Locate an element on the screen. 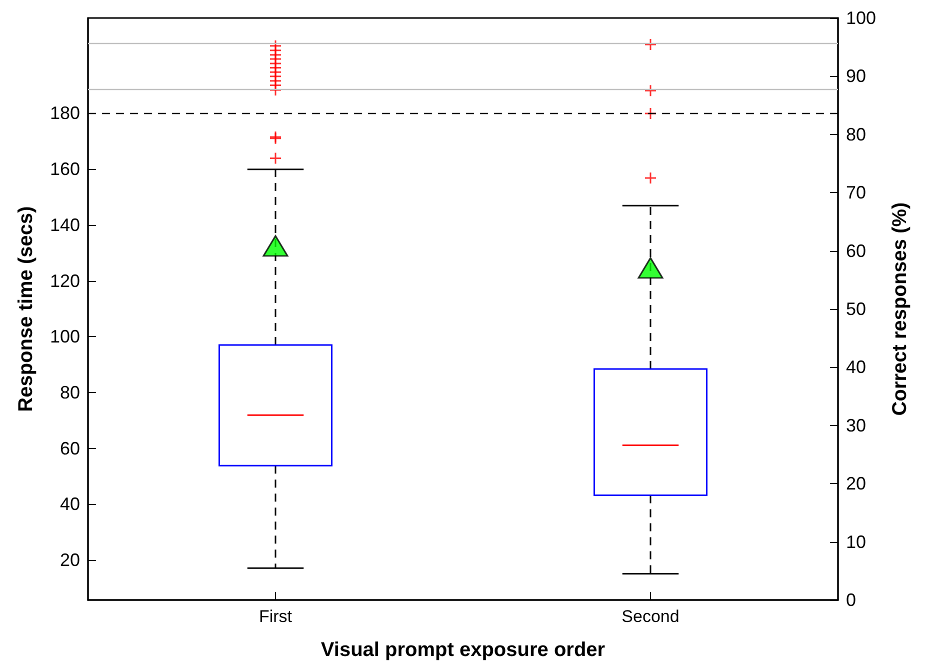  y-tick-label: 180 is located at coordinates (65, 113).